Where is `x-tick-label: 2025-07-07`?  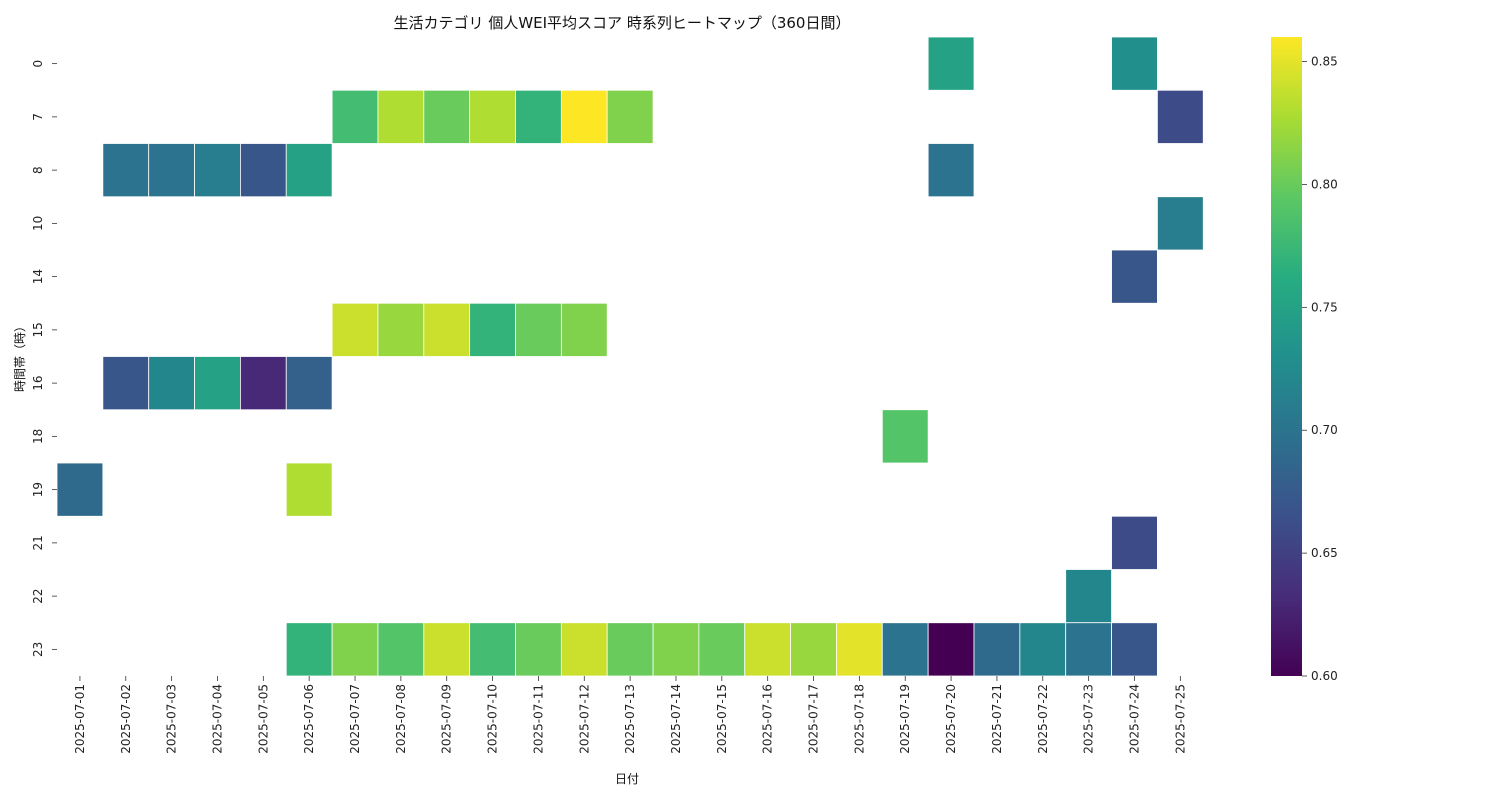
x-tick-label: 2025-07-07 is located at coordinates (355, 719).